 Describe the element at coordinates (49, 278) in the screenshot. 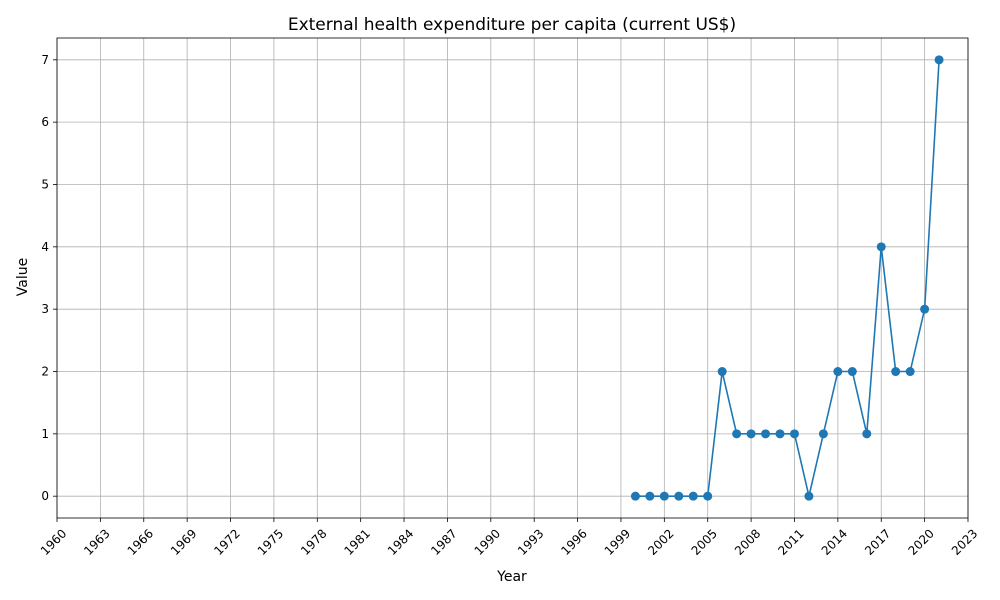

I see `y-axis: 0 1 2 3 4 5 6 7` at that location.